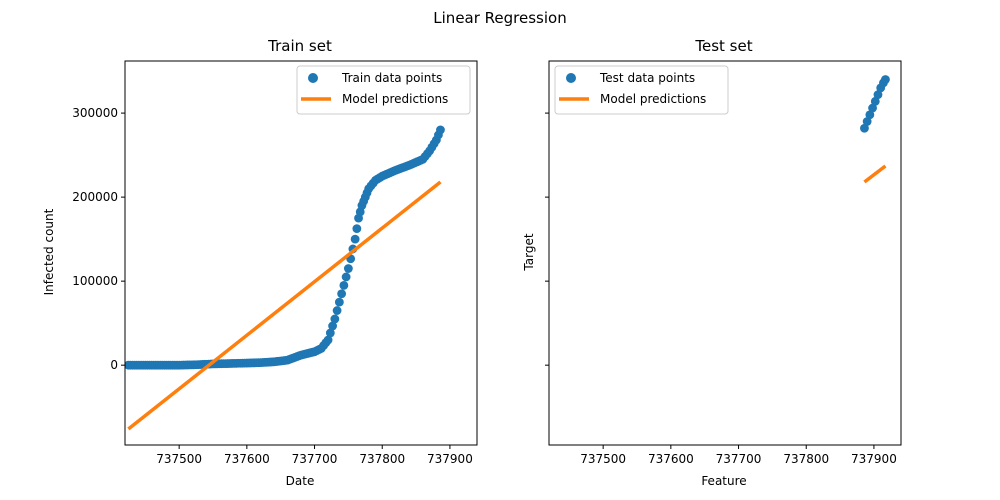 This screenshot has width=1000, height=500. Describe the element at coordinates (723, 46) in the screenshot. I see `test-panel-title: Test set` at that location.